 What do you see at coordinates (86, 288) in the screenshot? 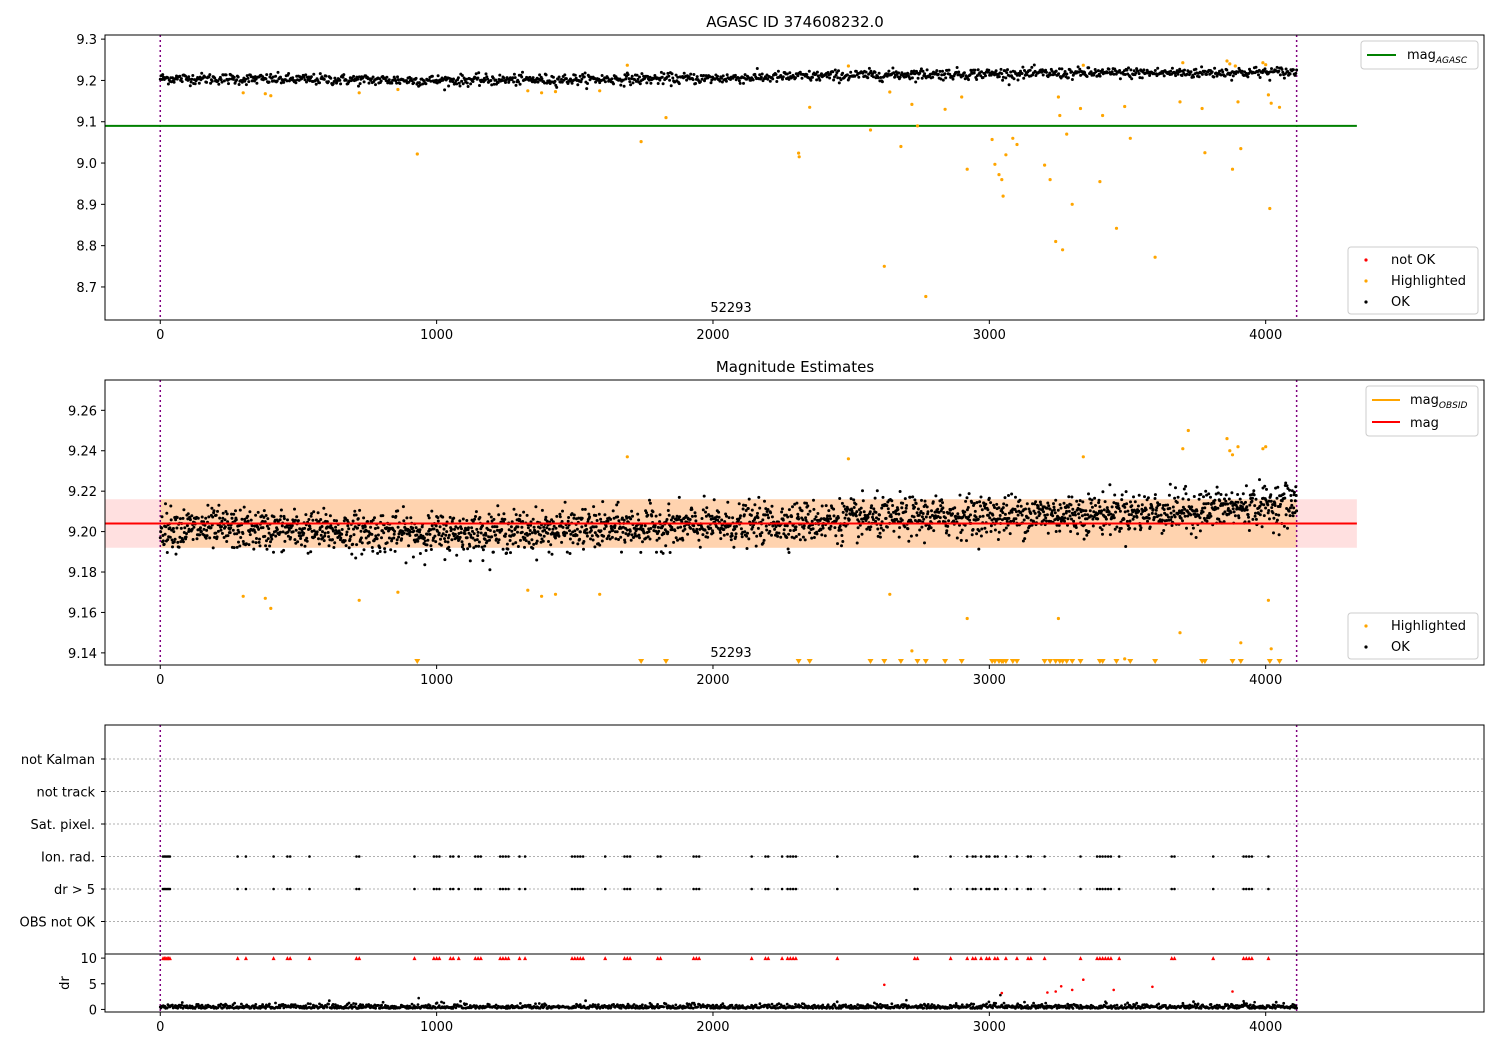
I see `y-tick-label: 8.7` at bounding box center [86, 288].